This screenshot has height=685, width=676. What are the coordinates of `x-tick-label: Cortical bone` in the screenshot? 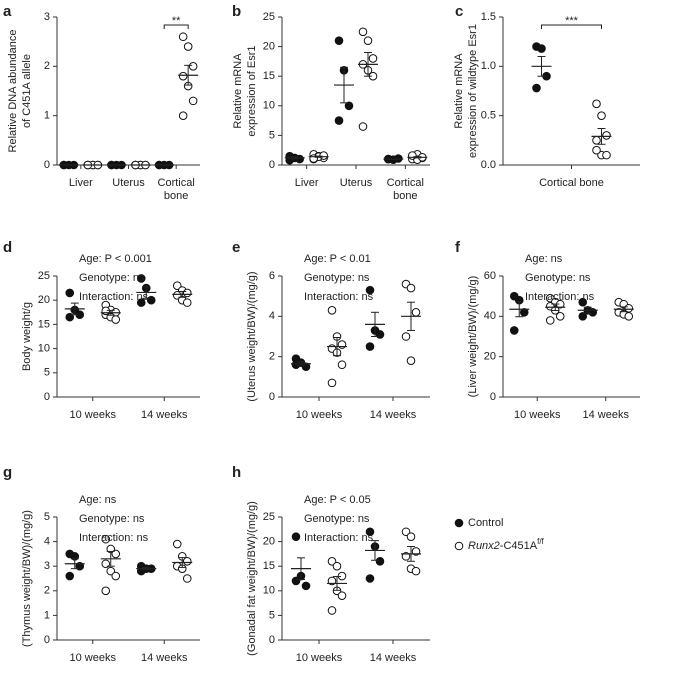 It's located at (571, 183).